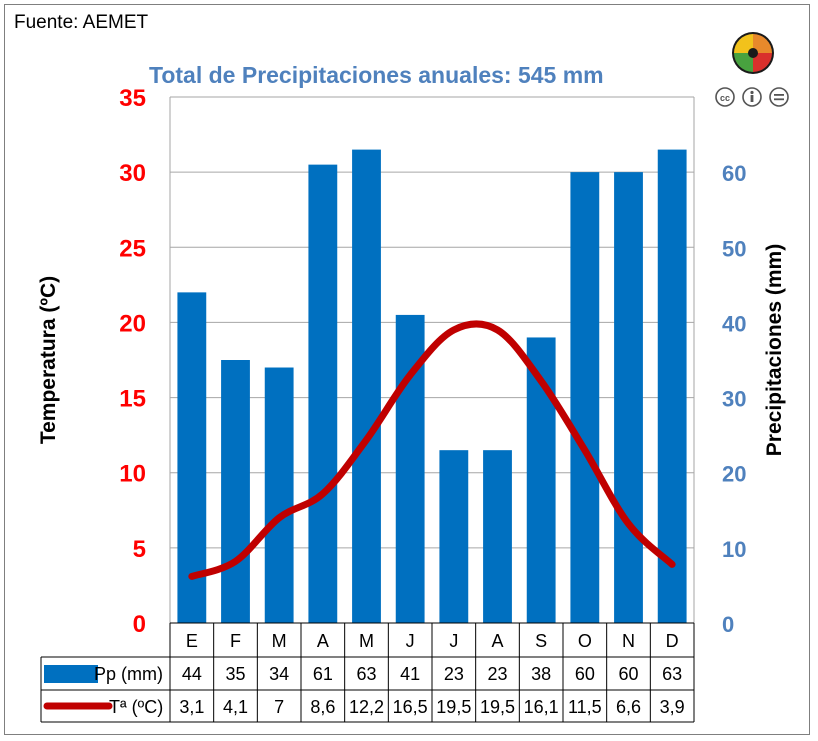 The image size is (818, 741). I want to click on right-tick-label: 0, so click(728, 624).